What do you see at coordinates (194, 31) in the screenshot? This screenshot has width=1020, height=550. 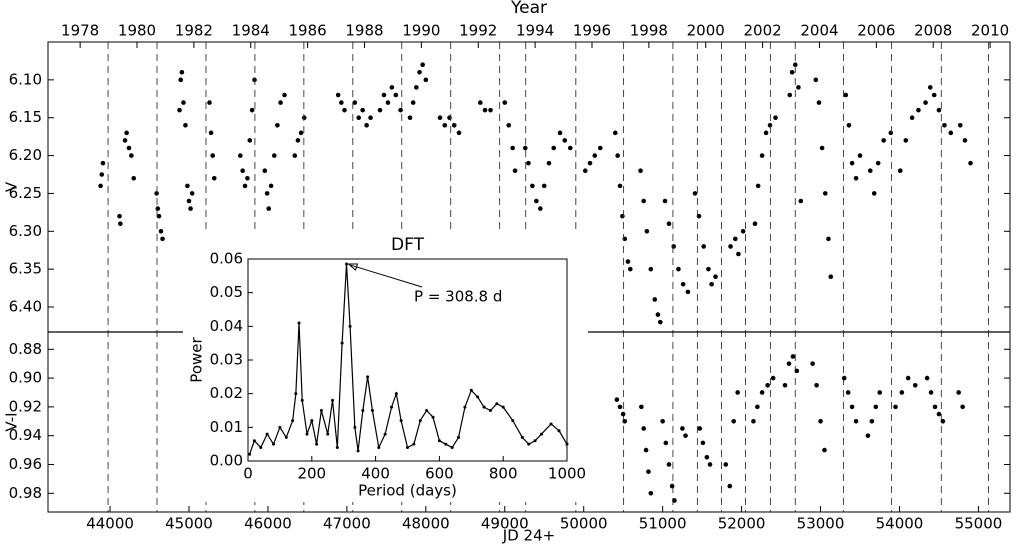 I see `x2-tick-label: 1982` at bounding box center [194, 31].